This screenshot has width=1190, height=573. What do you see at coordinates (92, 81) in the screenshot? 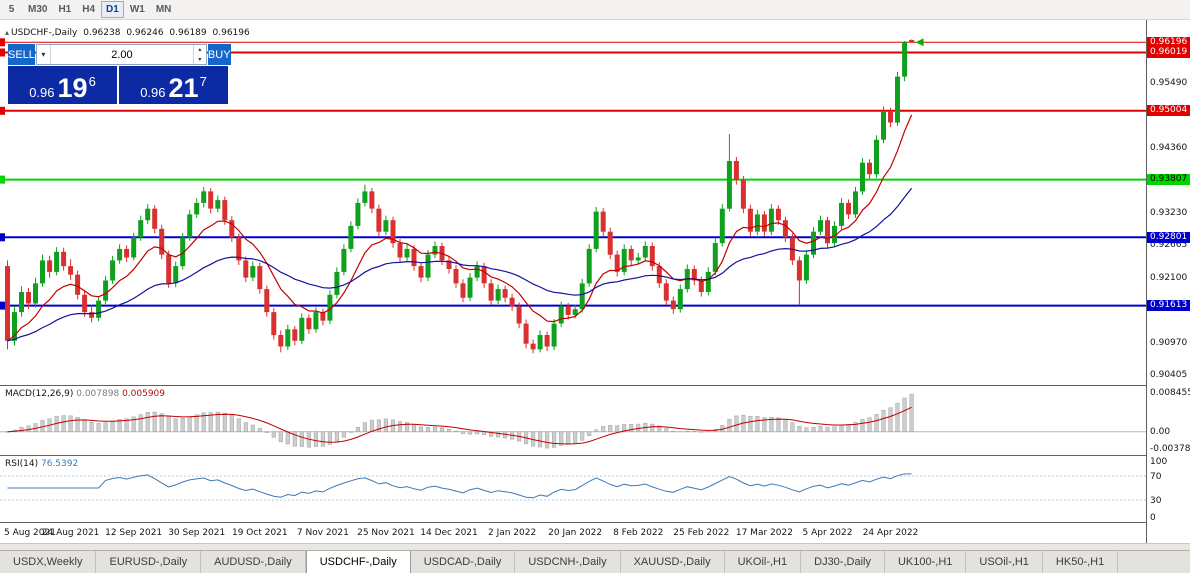
I see `sell-price-pipette: 6` at bounding box center [92, 81].